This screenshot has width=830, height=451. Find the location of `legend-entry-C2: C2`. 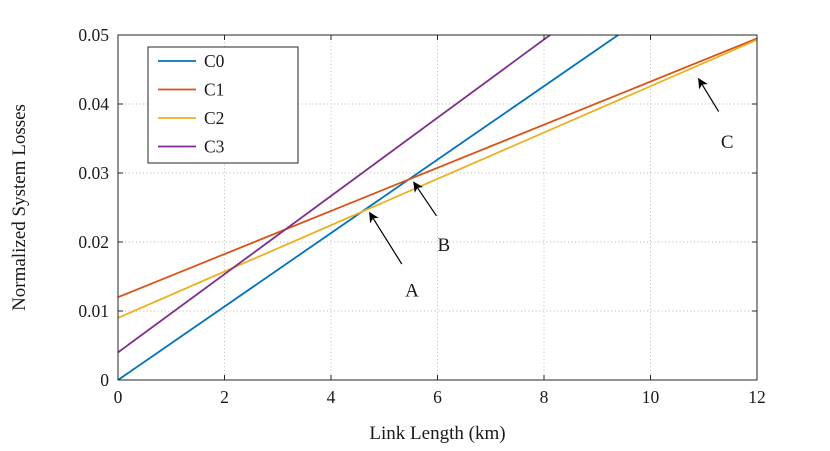

legend-entry-C2: C2 is located at coordinates (191, 118).